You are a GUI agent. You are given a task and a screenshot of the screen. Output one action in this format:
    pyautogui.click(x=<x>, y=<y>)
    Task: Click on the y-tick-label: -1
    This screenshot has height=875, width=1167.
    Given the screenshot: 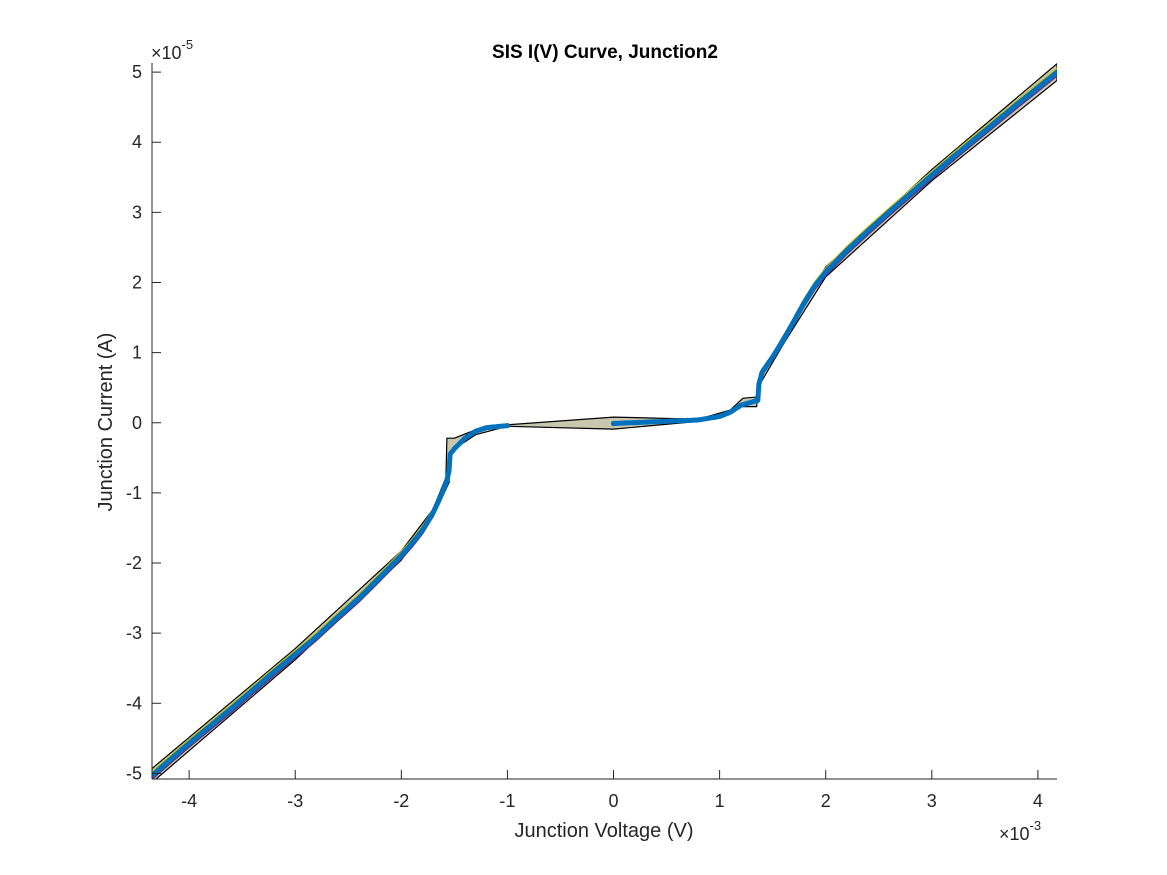 What is the action you would take?
    pyautogui.click(x=134, y=493)
    